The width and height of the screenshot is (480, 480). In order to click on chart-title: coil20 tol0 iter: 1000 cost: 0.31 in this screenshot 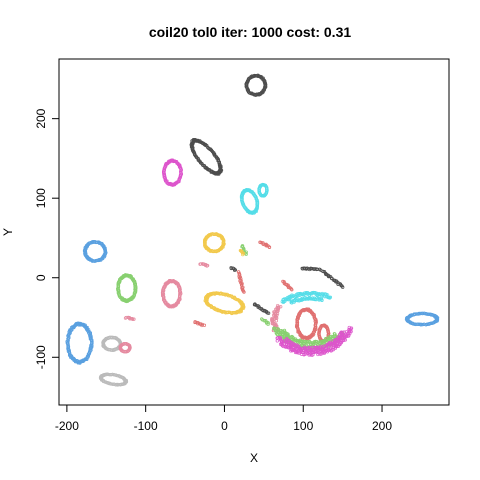, I will do `click(250, 32)`.